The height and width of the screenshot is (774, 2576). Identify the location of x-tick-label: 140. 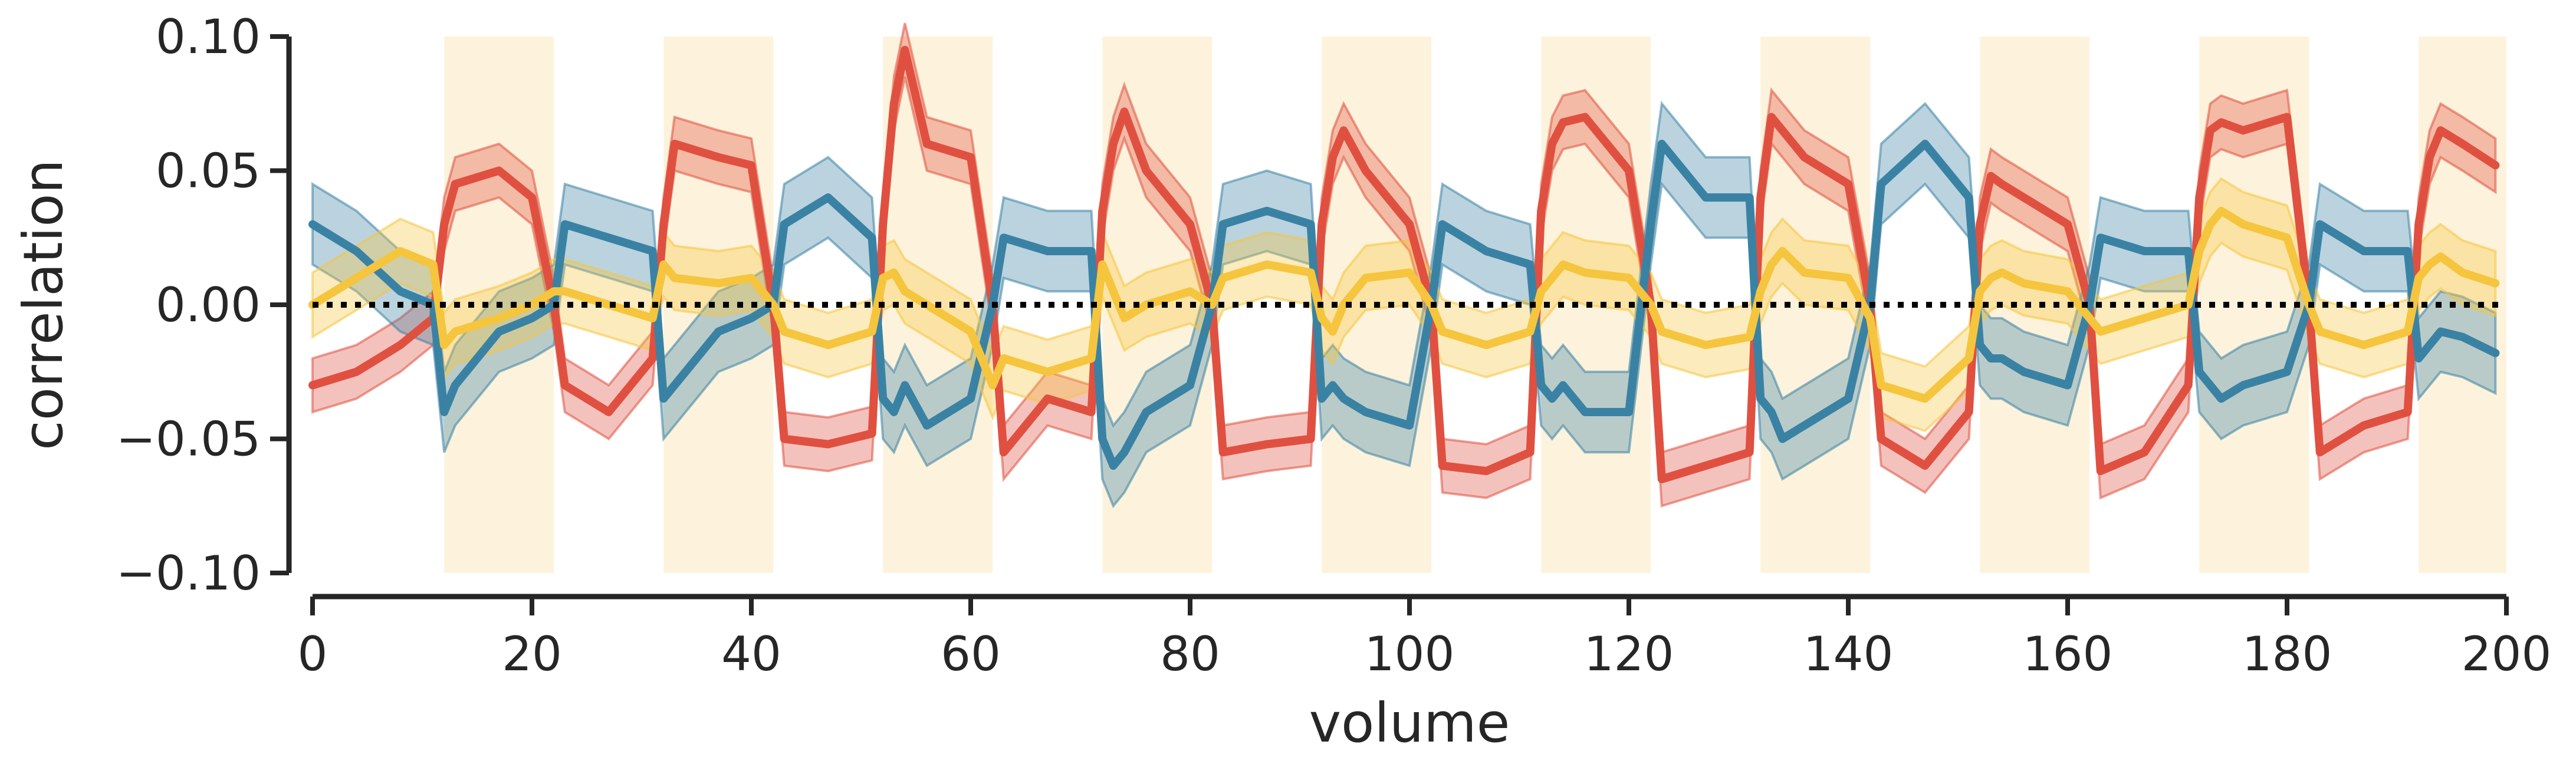
(1849, 654).